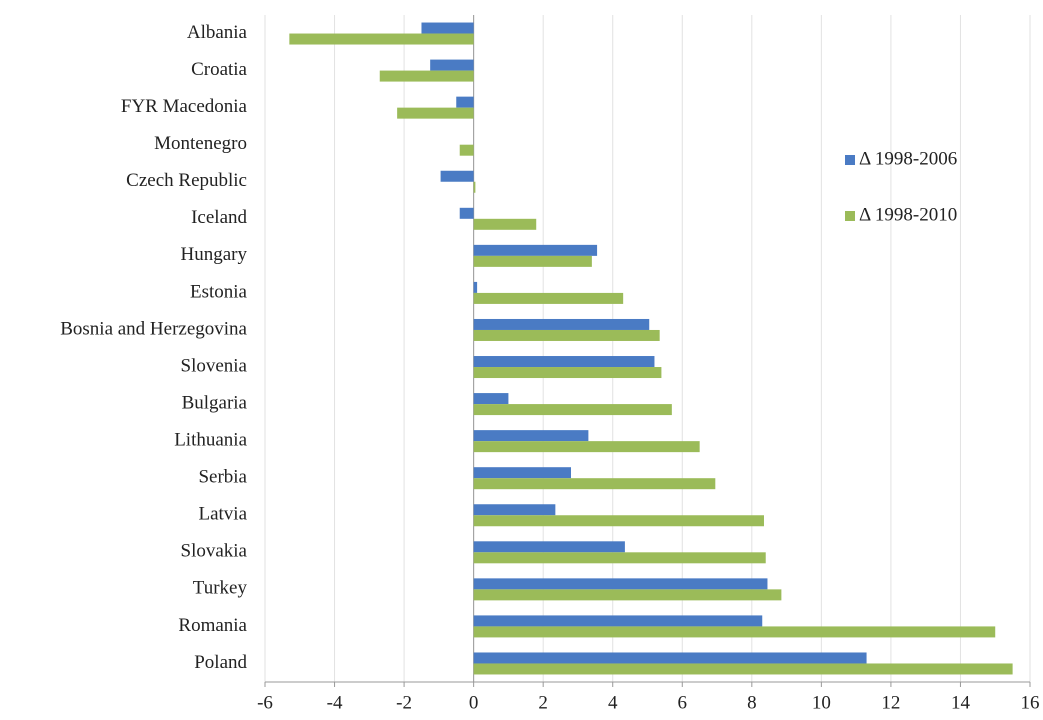 The image size is (1043, 720). Describe the element at coordinates (335, 702) in the screenshot. I see `x-tick-label: -4` at that location.